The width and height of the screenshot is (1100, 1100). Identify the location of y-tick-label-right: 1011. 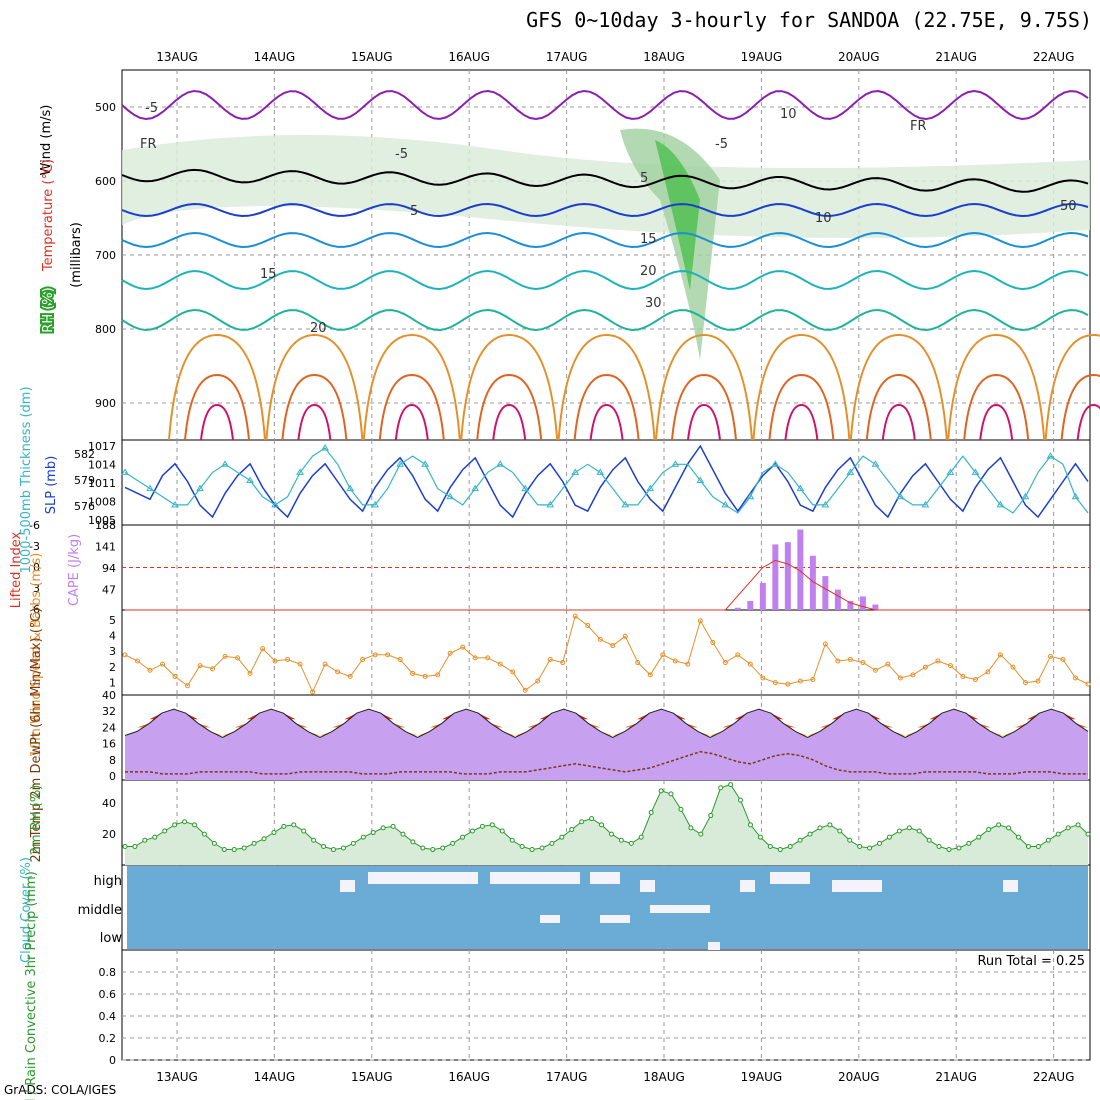
(102, 483).